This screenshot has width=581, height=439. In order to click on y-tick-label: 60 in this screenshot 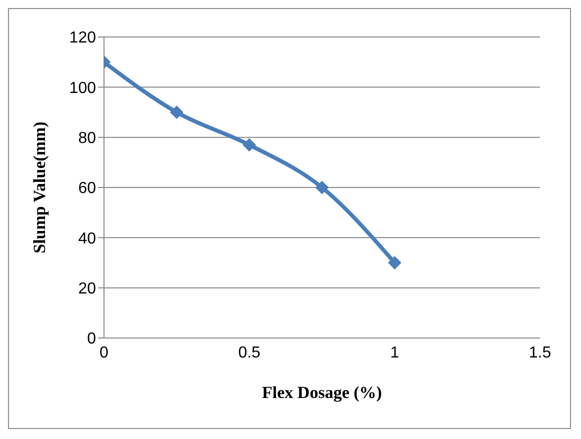, I will do `click(87, 189)`.